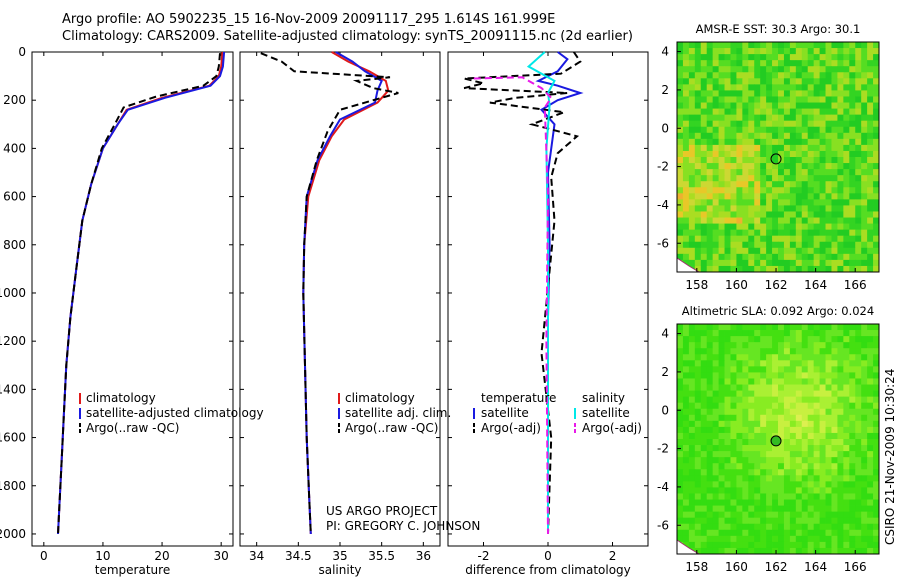  What do you see at coordinates (381, 556) in the screenshot?
I see `x-tick-label: 35.5` at bounding box center [381, 556].